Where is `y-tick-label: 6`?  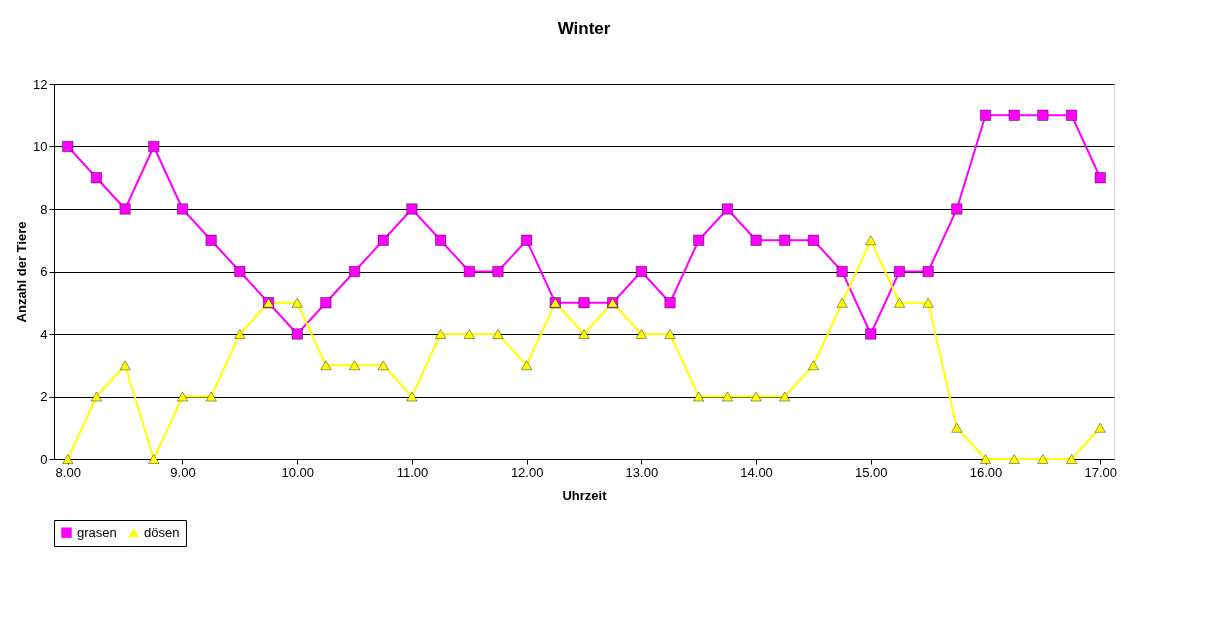 y-tick-label: 6 is located at coordinates (44, 271).